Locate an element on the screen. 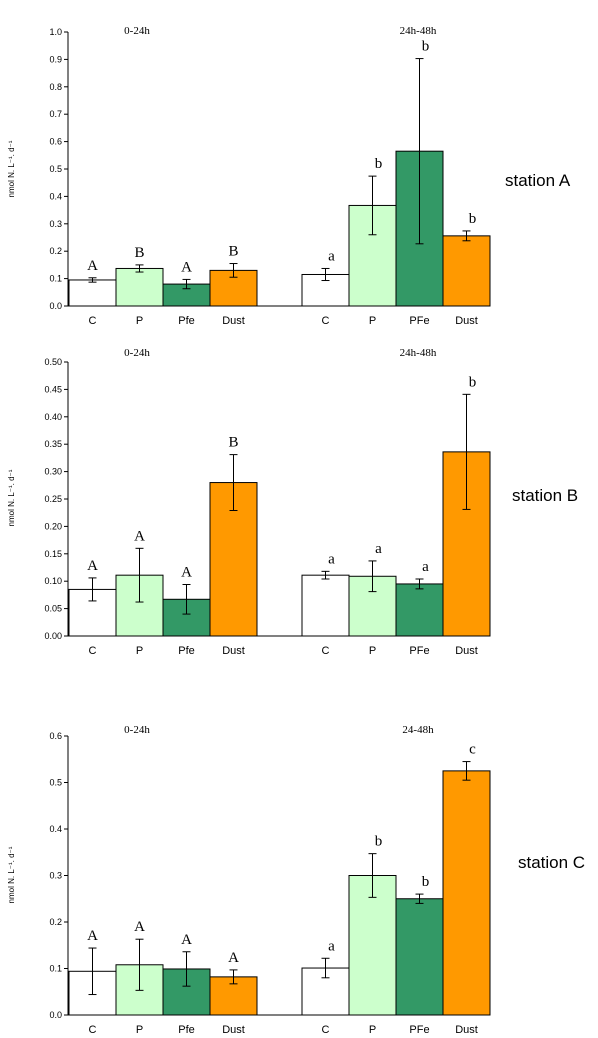 Image resolution: width=598 pixels, height=1038 pixels. station-label: station A is located at coordinates (538, 180).